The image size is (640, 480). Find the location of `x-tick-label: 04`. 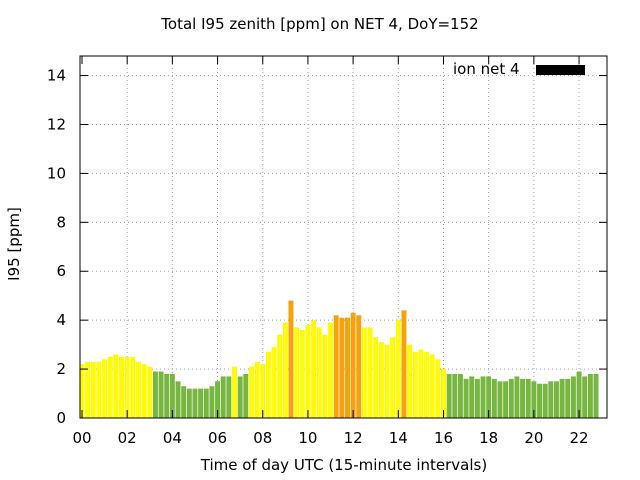

x-tick-label: 04 is located at coordinates (172, 438).